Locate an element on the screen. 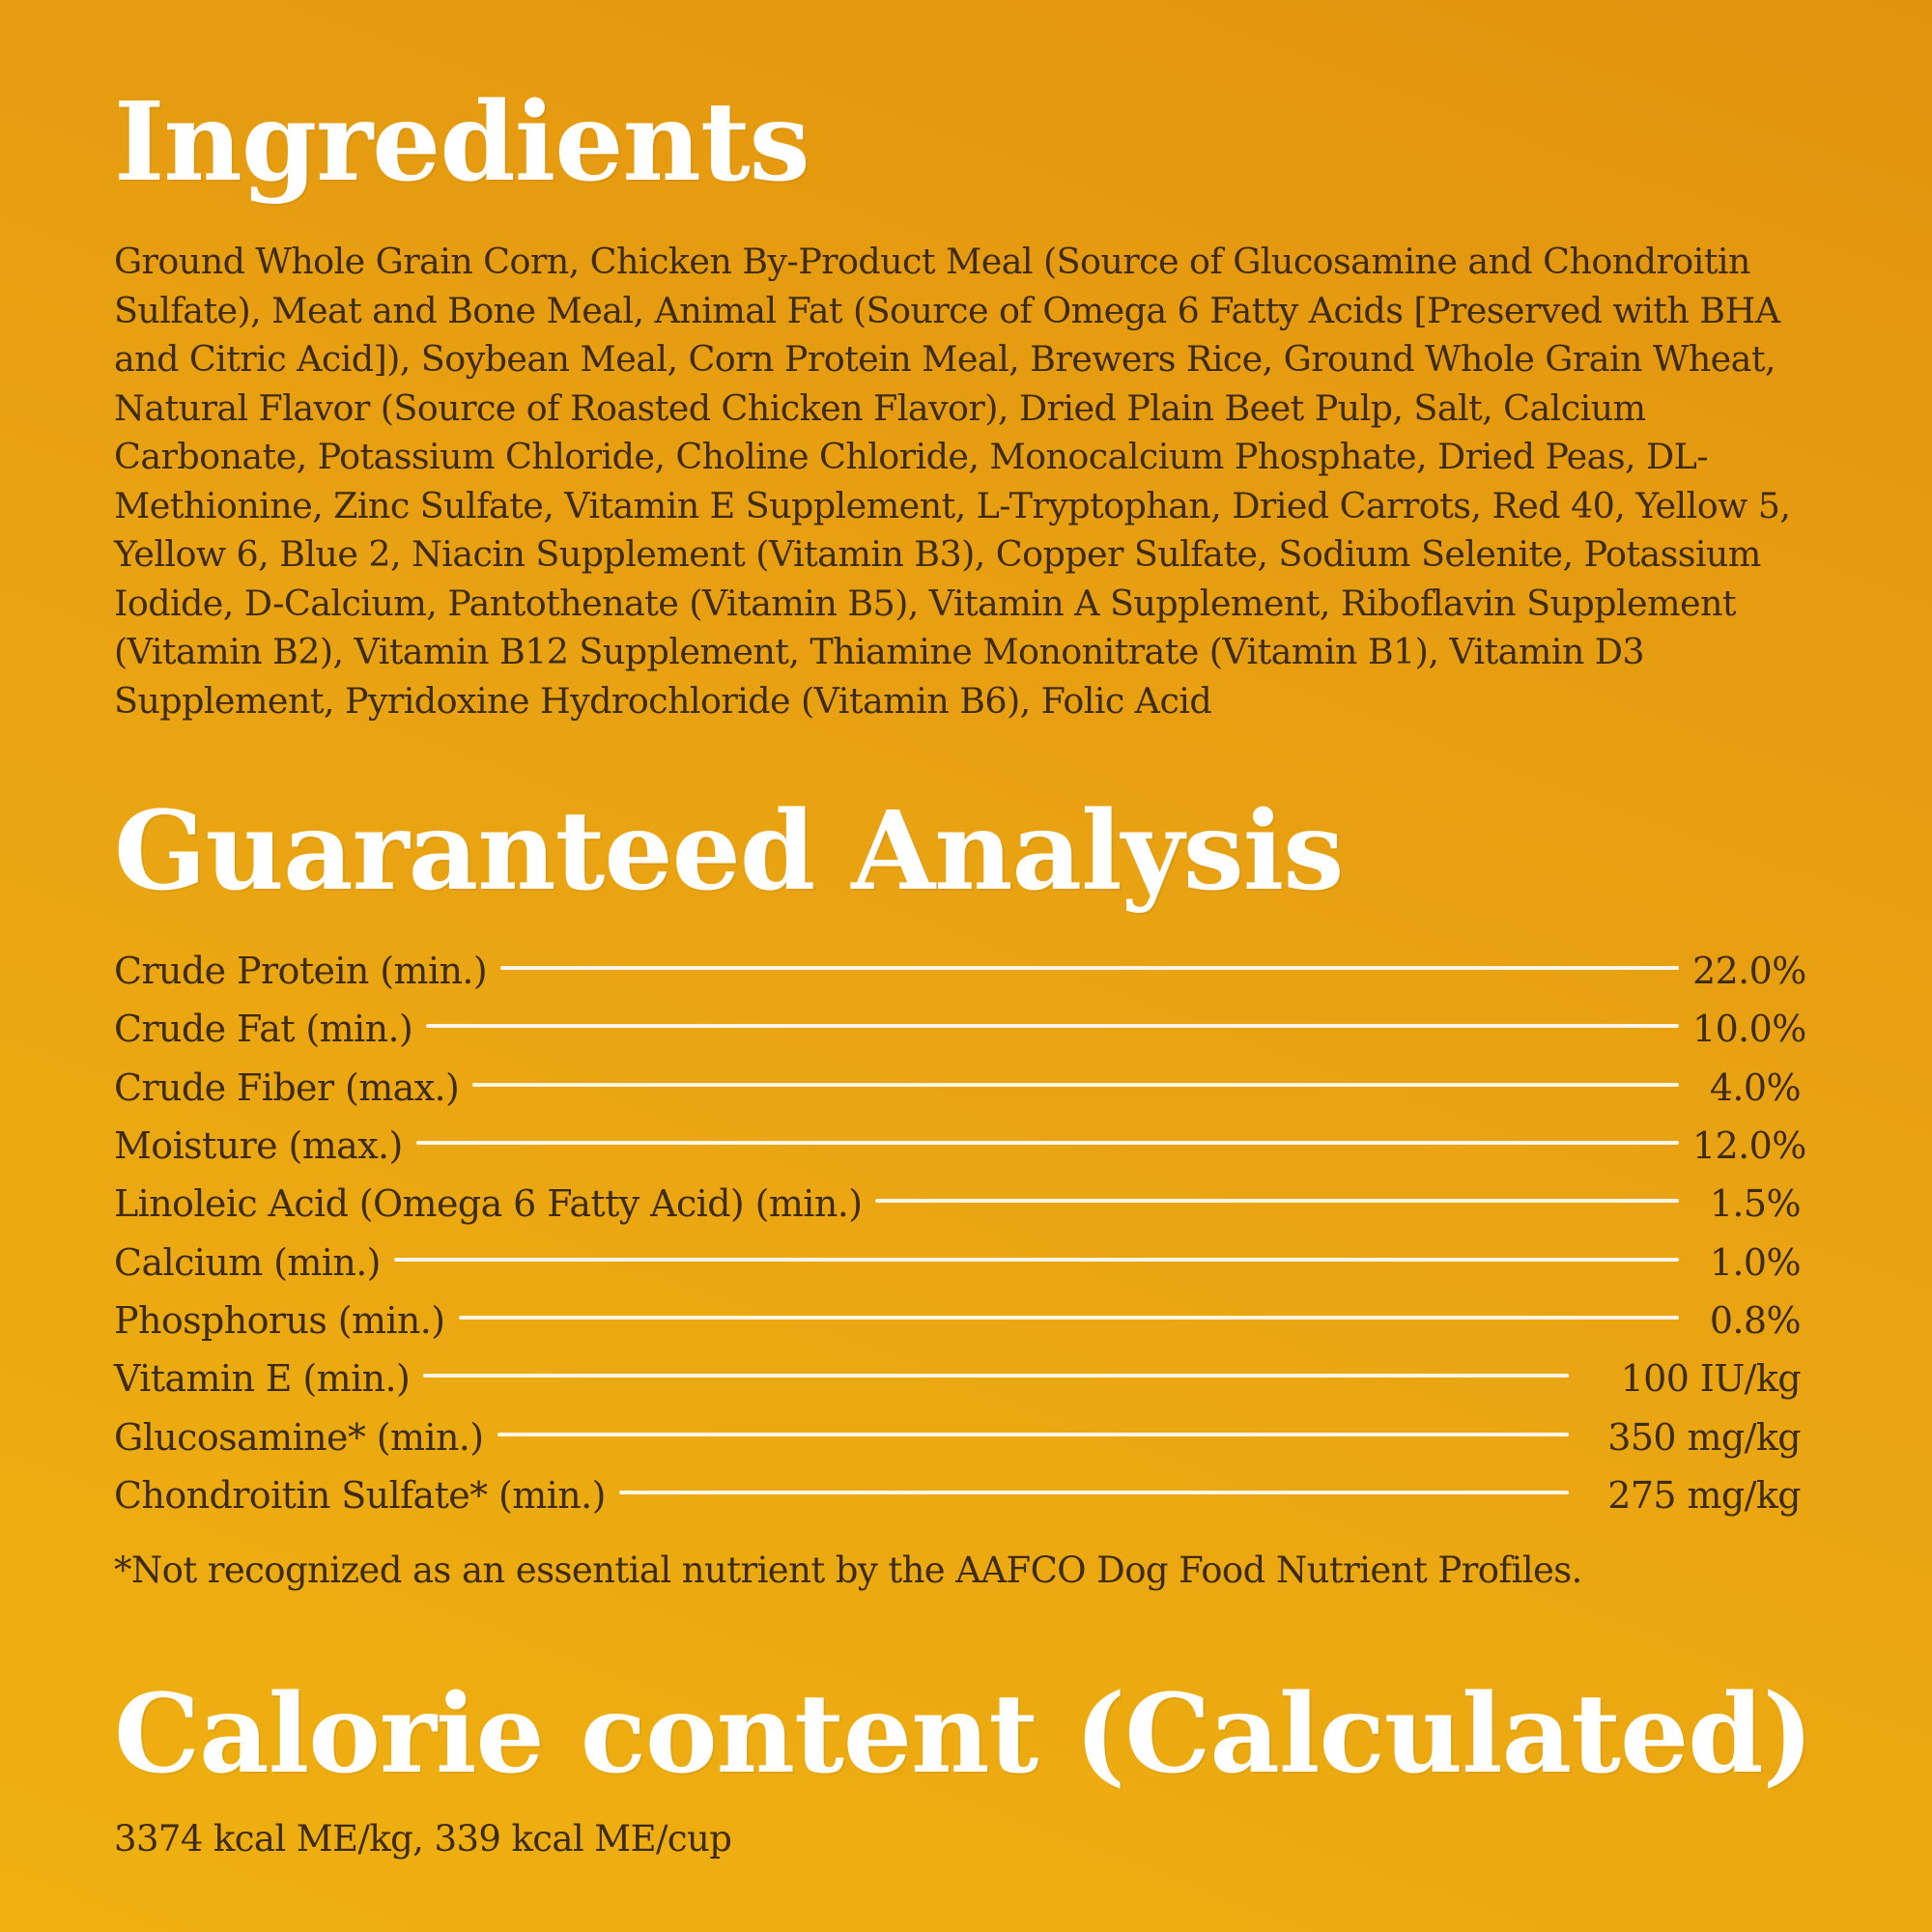 The image size is (1932, 1932). analysis-row-calcium: Calcium (min.) 1.0% is located at coordinates (958, 1262).